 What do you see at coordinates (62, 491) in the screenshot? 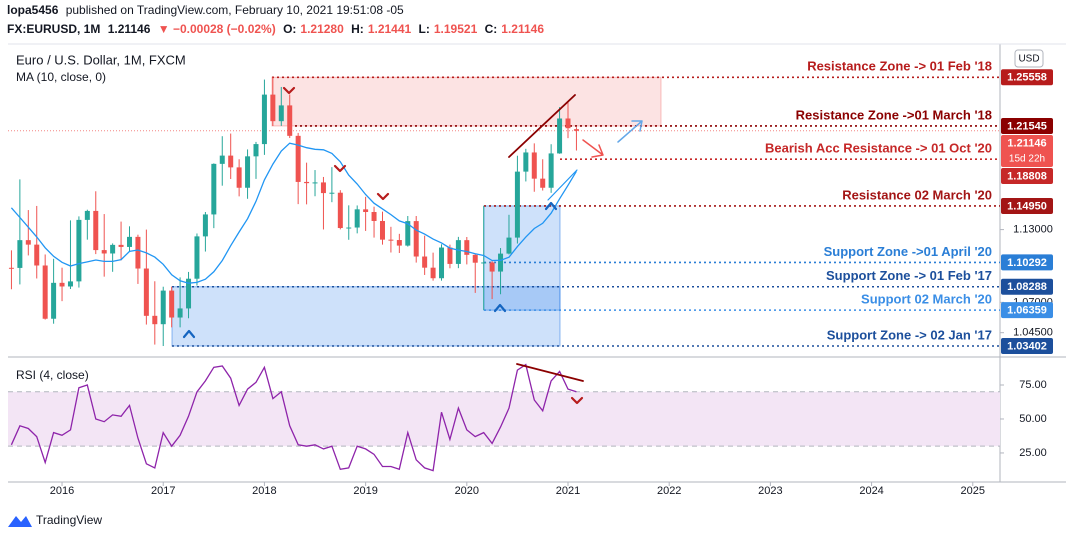
I see `x-tick-label: 2016` at bounding box center [62, 491].